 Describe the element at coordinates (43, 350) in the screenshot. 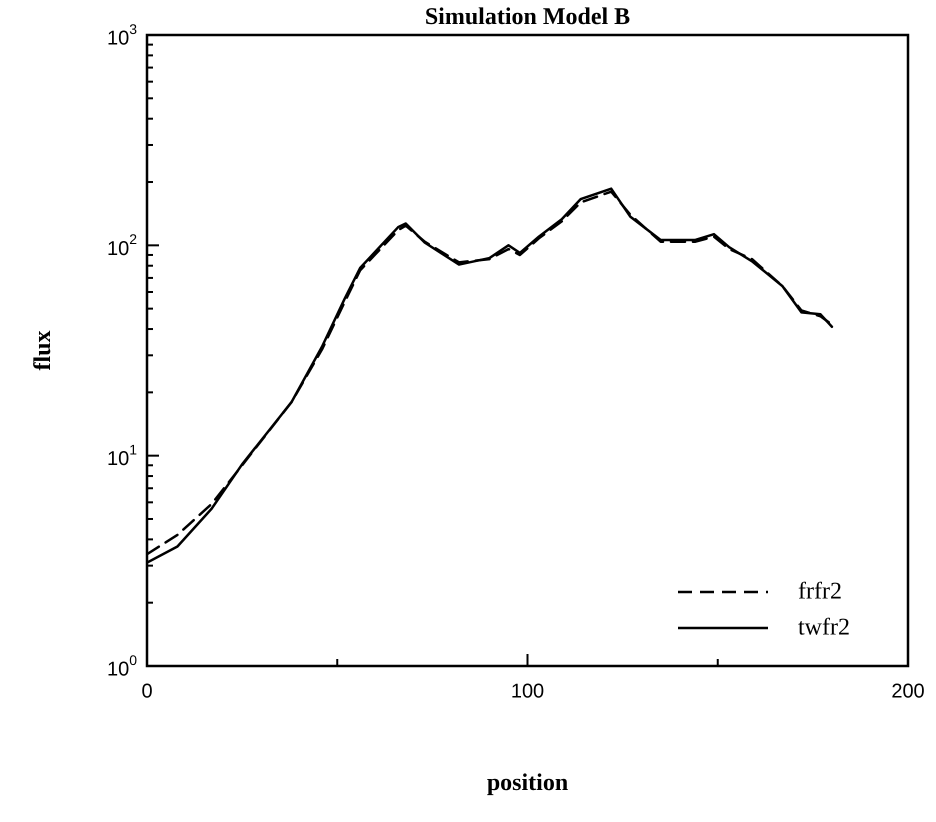

I see `y-axis-title: flux` at that location.